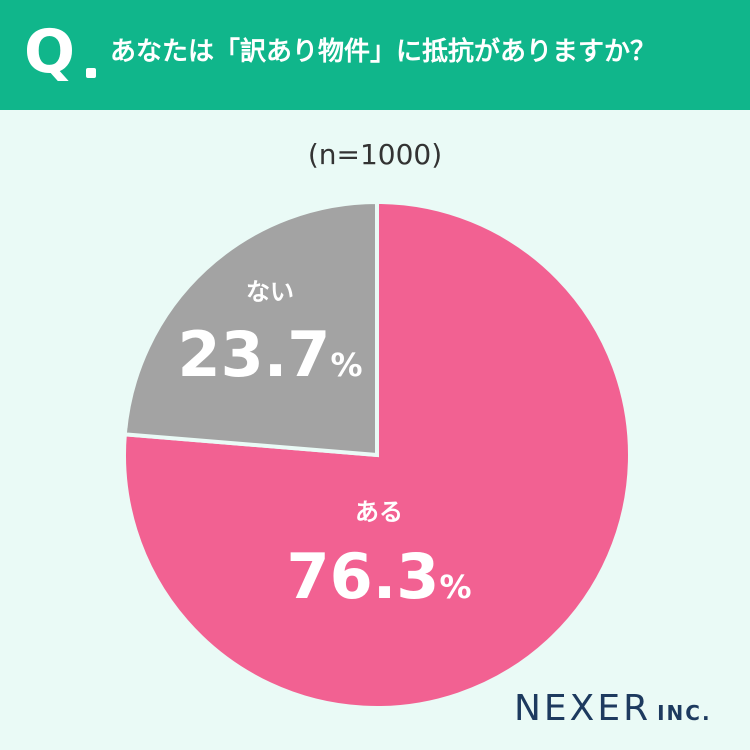 The width and height of the screenshot is (750, 750). Describe the element at coordinates (378, 576) in the screenshot. I see `slice-value-yes: 76.3%` at that location.